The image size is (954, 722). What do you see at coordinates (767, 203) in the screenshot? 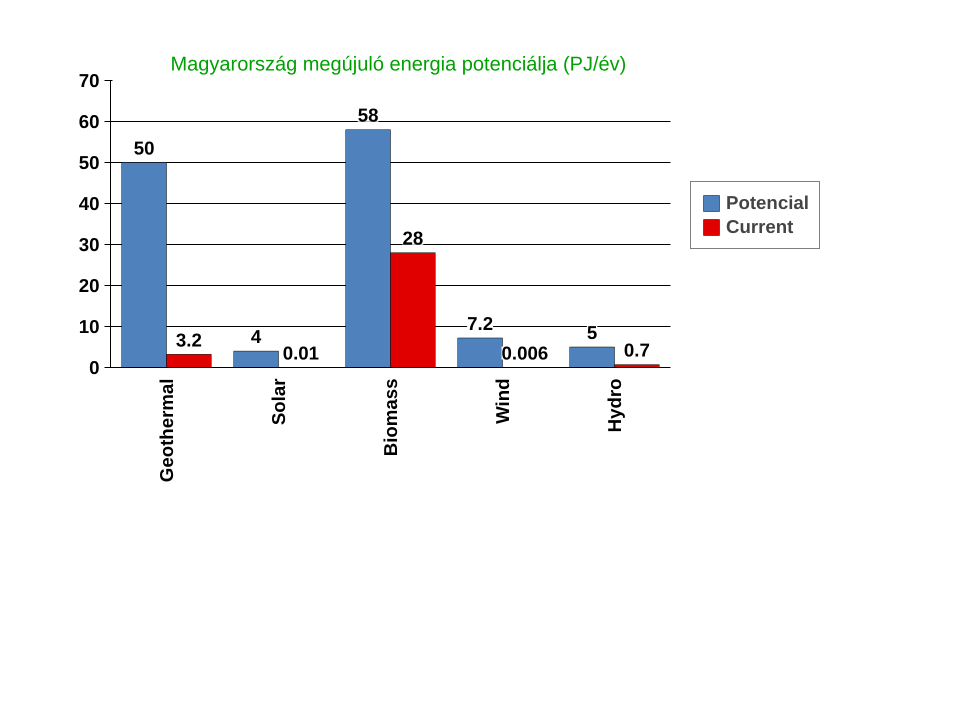
I see `legend-label: Potencial` at bounding box center [767, 203].